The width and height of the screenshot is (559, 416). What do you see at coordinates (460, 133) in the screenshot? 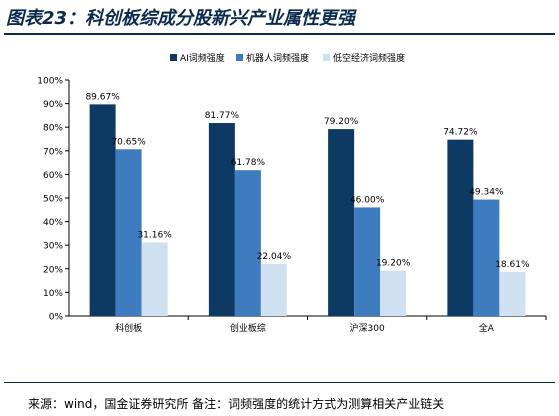
I see `data-label: 74.72%` at bounding box center [460, 133].